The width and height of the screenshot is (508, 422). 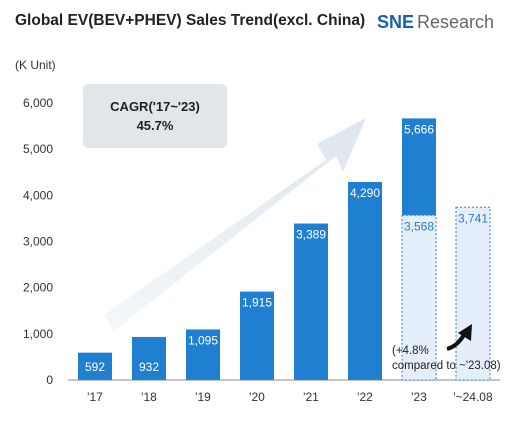 What do you see at coordinates (38, 103) in the screenshot?
I see `y-tick-label: 6,000` at bounding box center [38, 103].